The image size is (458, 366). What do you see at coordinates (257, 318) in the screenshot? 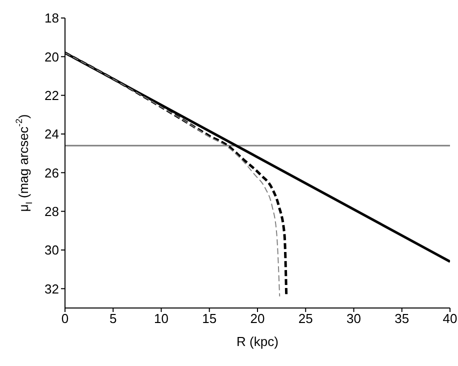
I see `x-tick-label: 20` at bounding box center [257, 318].